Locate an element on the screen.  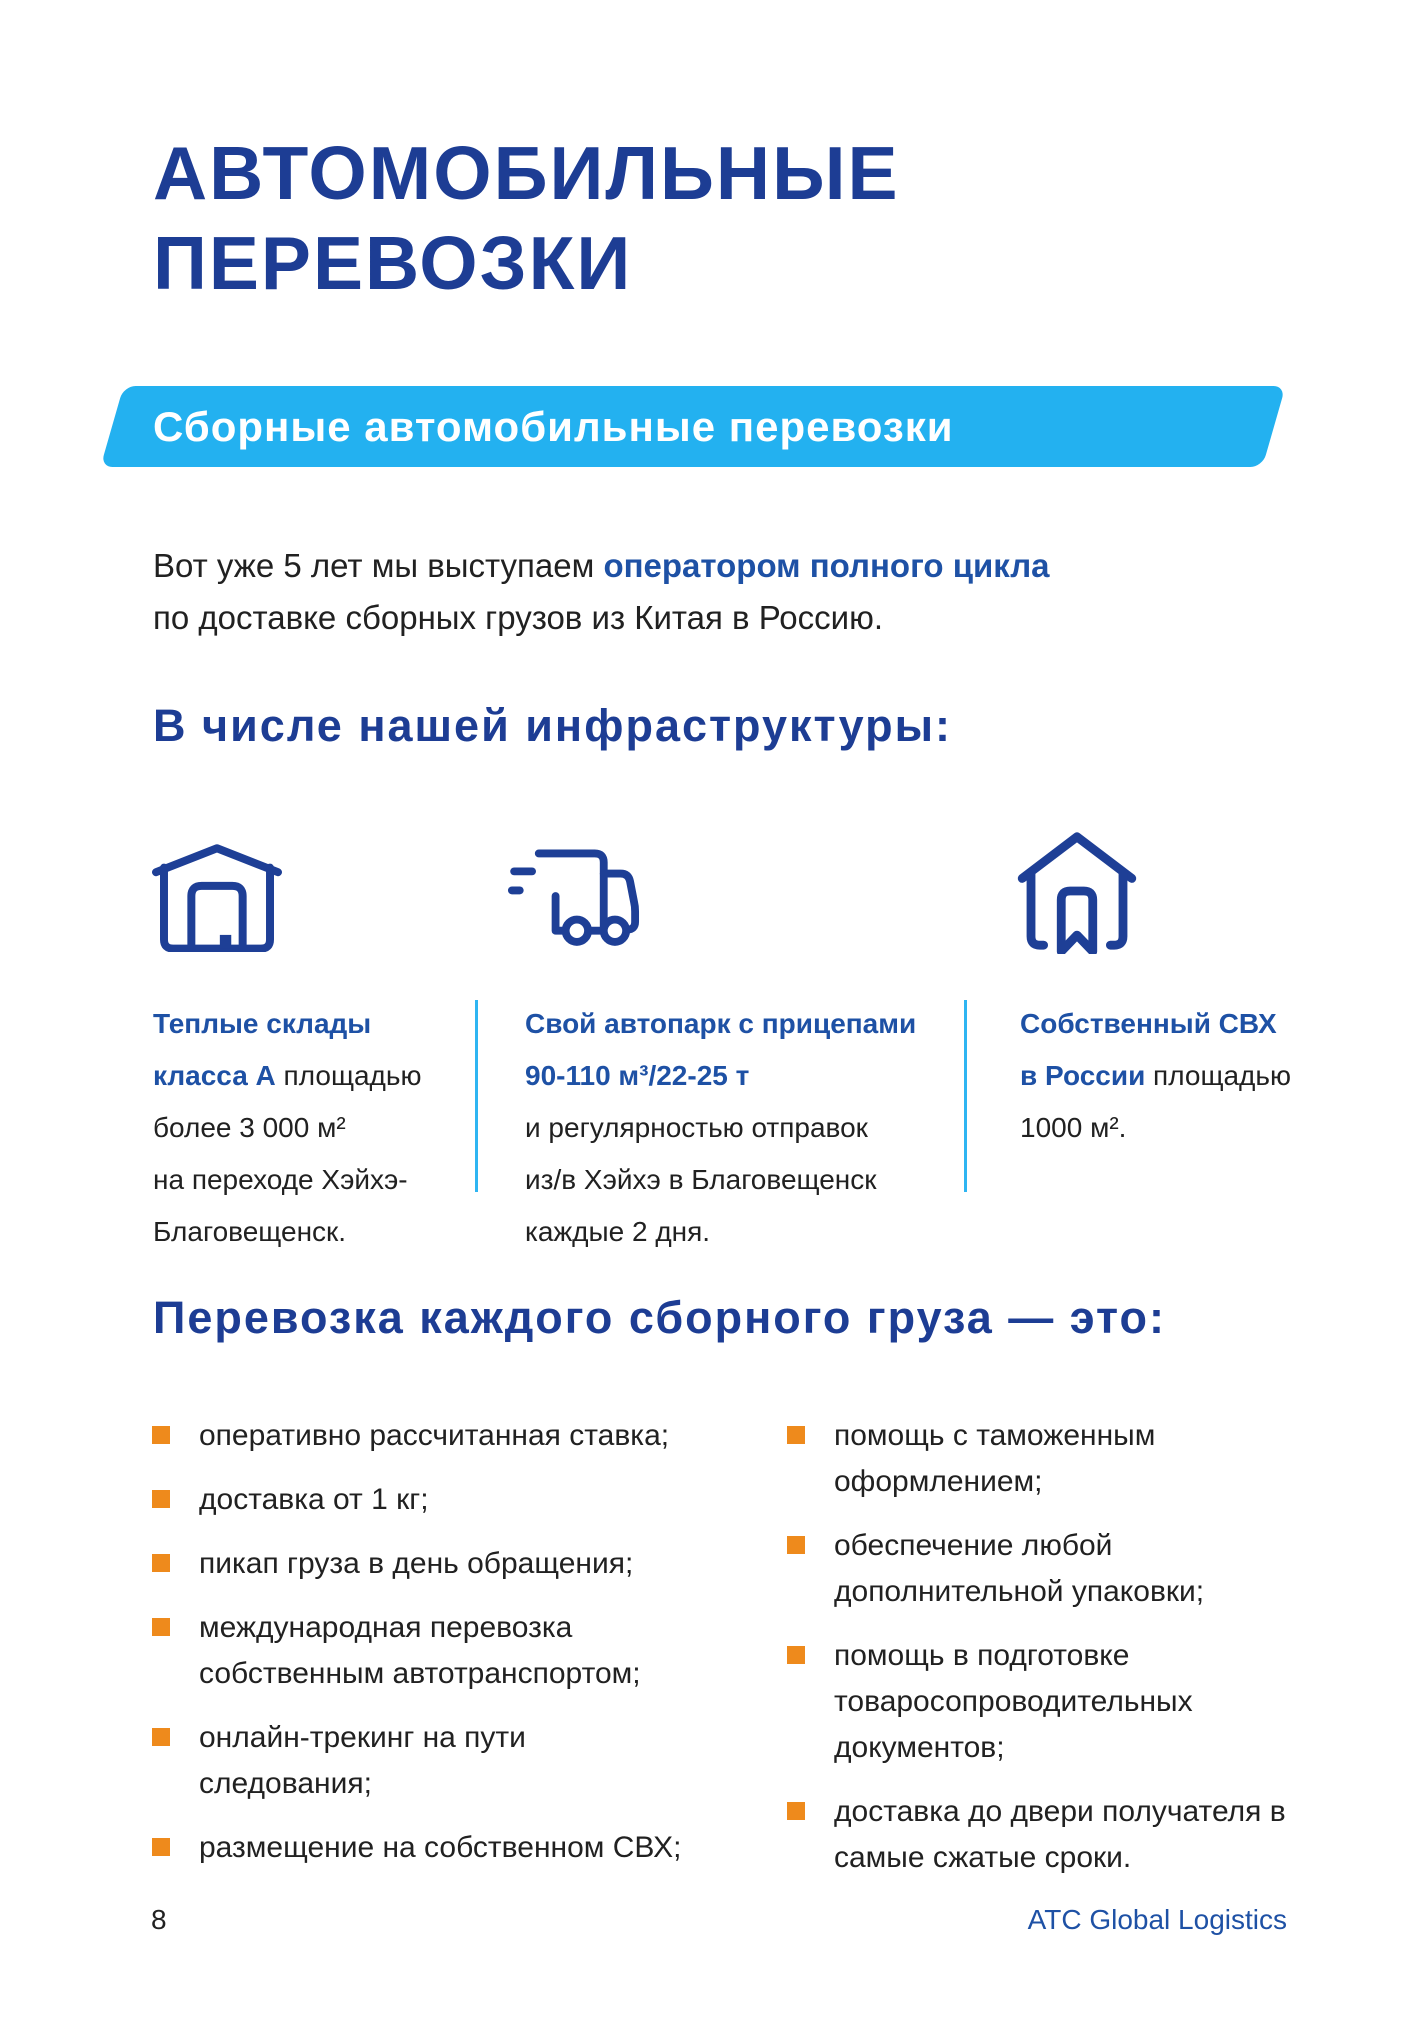
banner-title: Сборные автомобильные перевозки is located at coordinates (553, 426).